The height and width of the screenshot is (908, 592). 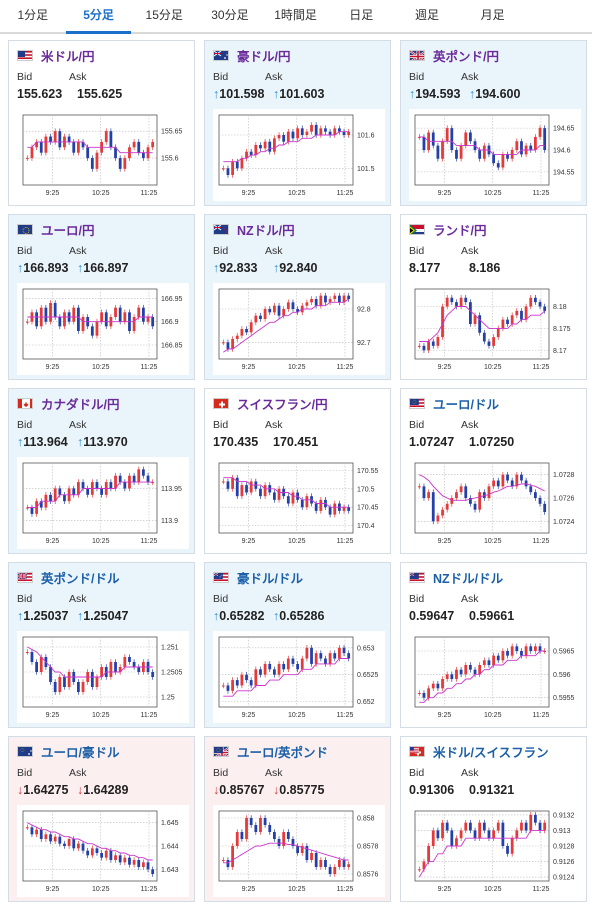 I want to click on mini-chart: 1.0728 1.0726 1.0724 9:25 10:25 11:25, so click(x=495, y=503).